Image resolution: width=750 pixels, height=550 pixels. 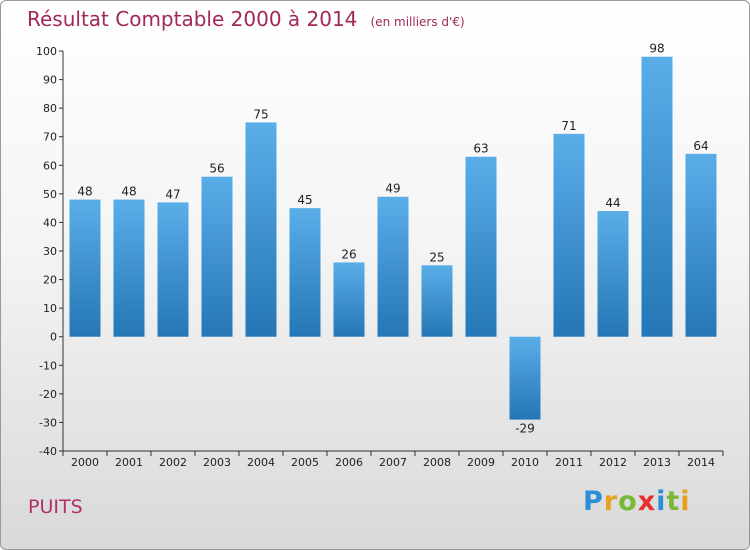 What do you see at coordinates (613, 274) in the screenshot?
I see `bar-2012` at bounding box center [613, 274].